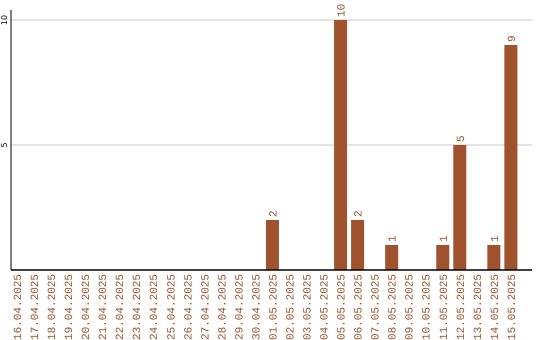 The height and width of the screenshot is (340, 540). Describe the element at coordinates (444, 307) in the screenshot. I see `x-tick-label: 11.05.2025` at that location.